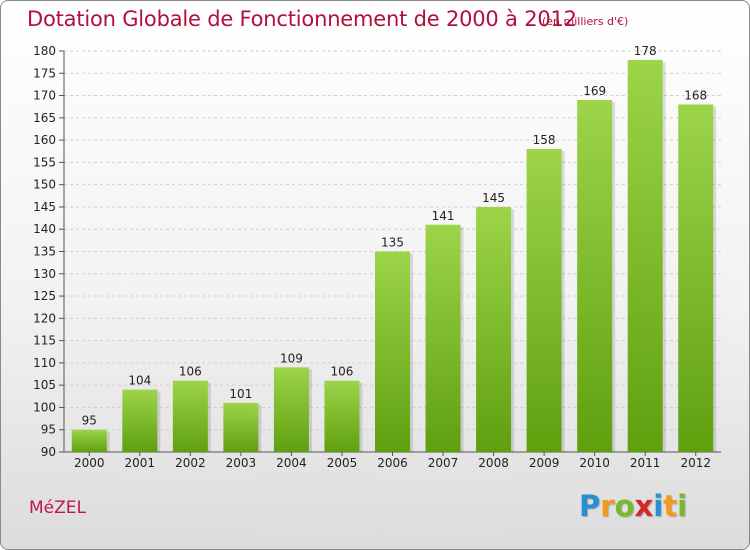 Image resolution: width=750 pixels, height=550 pixels. Describe the element at coordinates (670, 506) in the screenshot. I see `logo-letter: t` at that location.